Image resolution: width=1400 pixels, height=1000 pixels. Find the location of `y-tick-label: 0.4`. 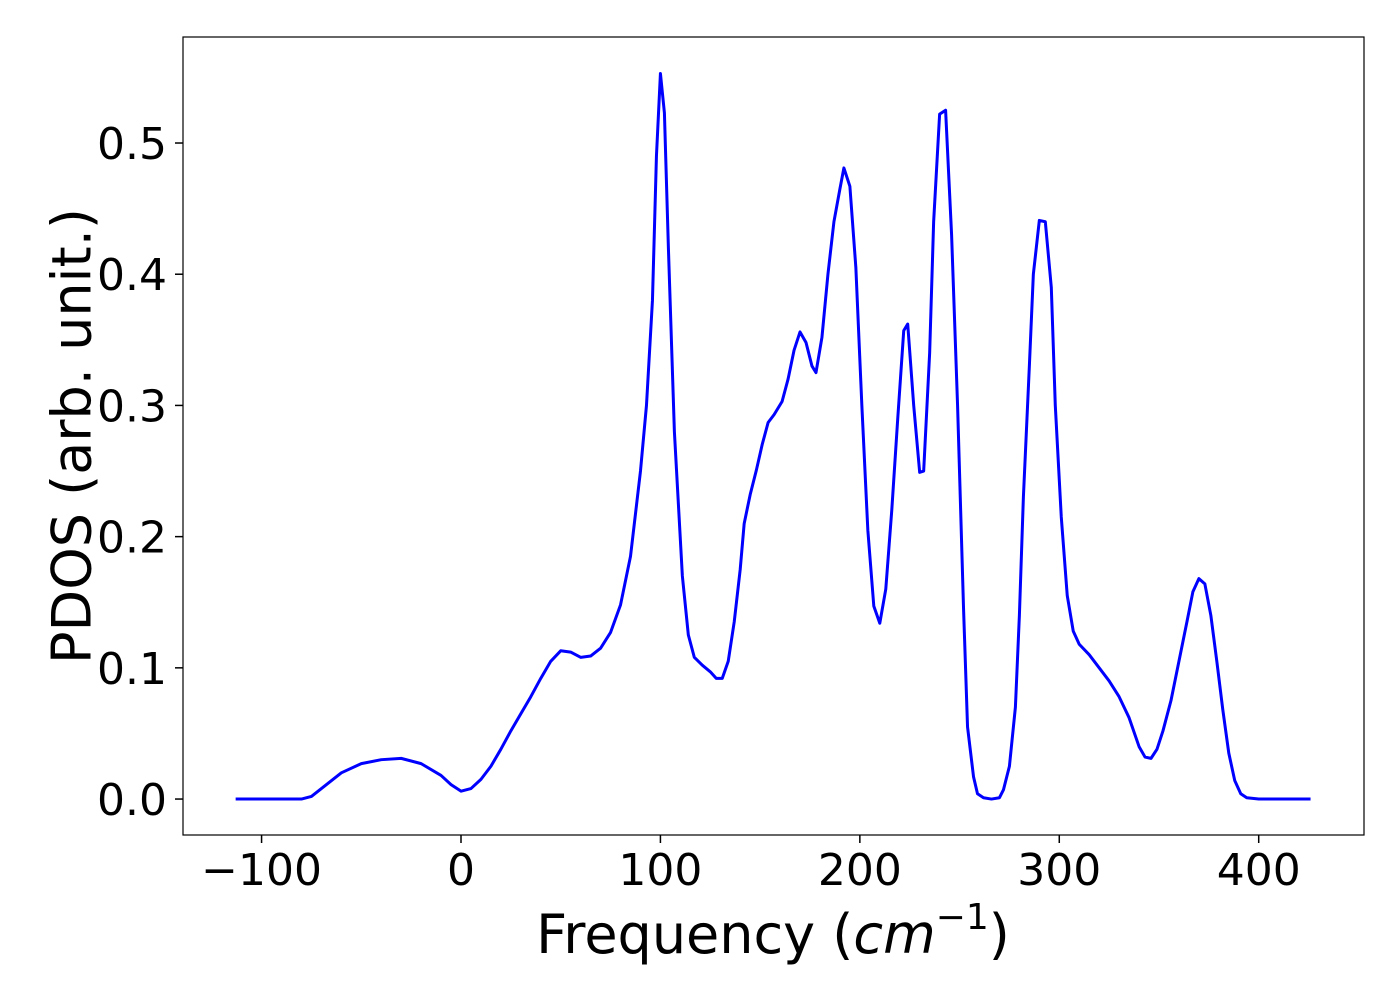

y-tick-label: 0.4 is located at coordinates (132, 275).